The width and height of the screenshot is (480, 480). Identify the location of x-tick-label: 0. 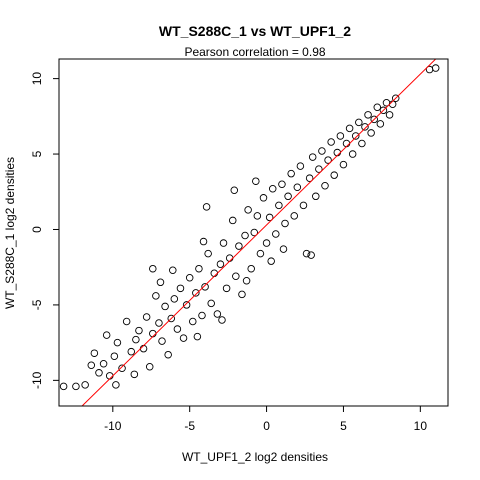
(266, 426).